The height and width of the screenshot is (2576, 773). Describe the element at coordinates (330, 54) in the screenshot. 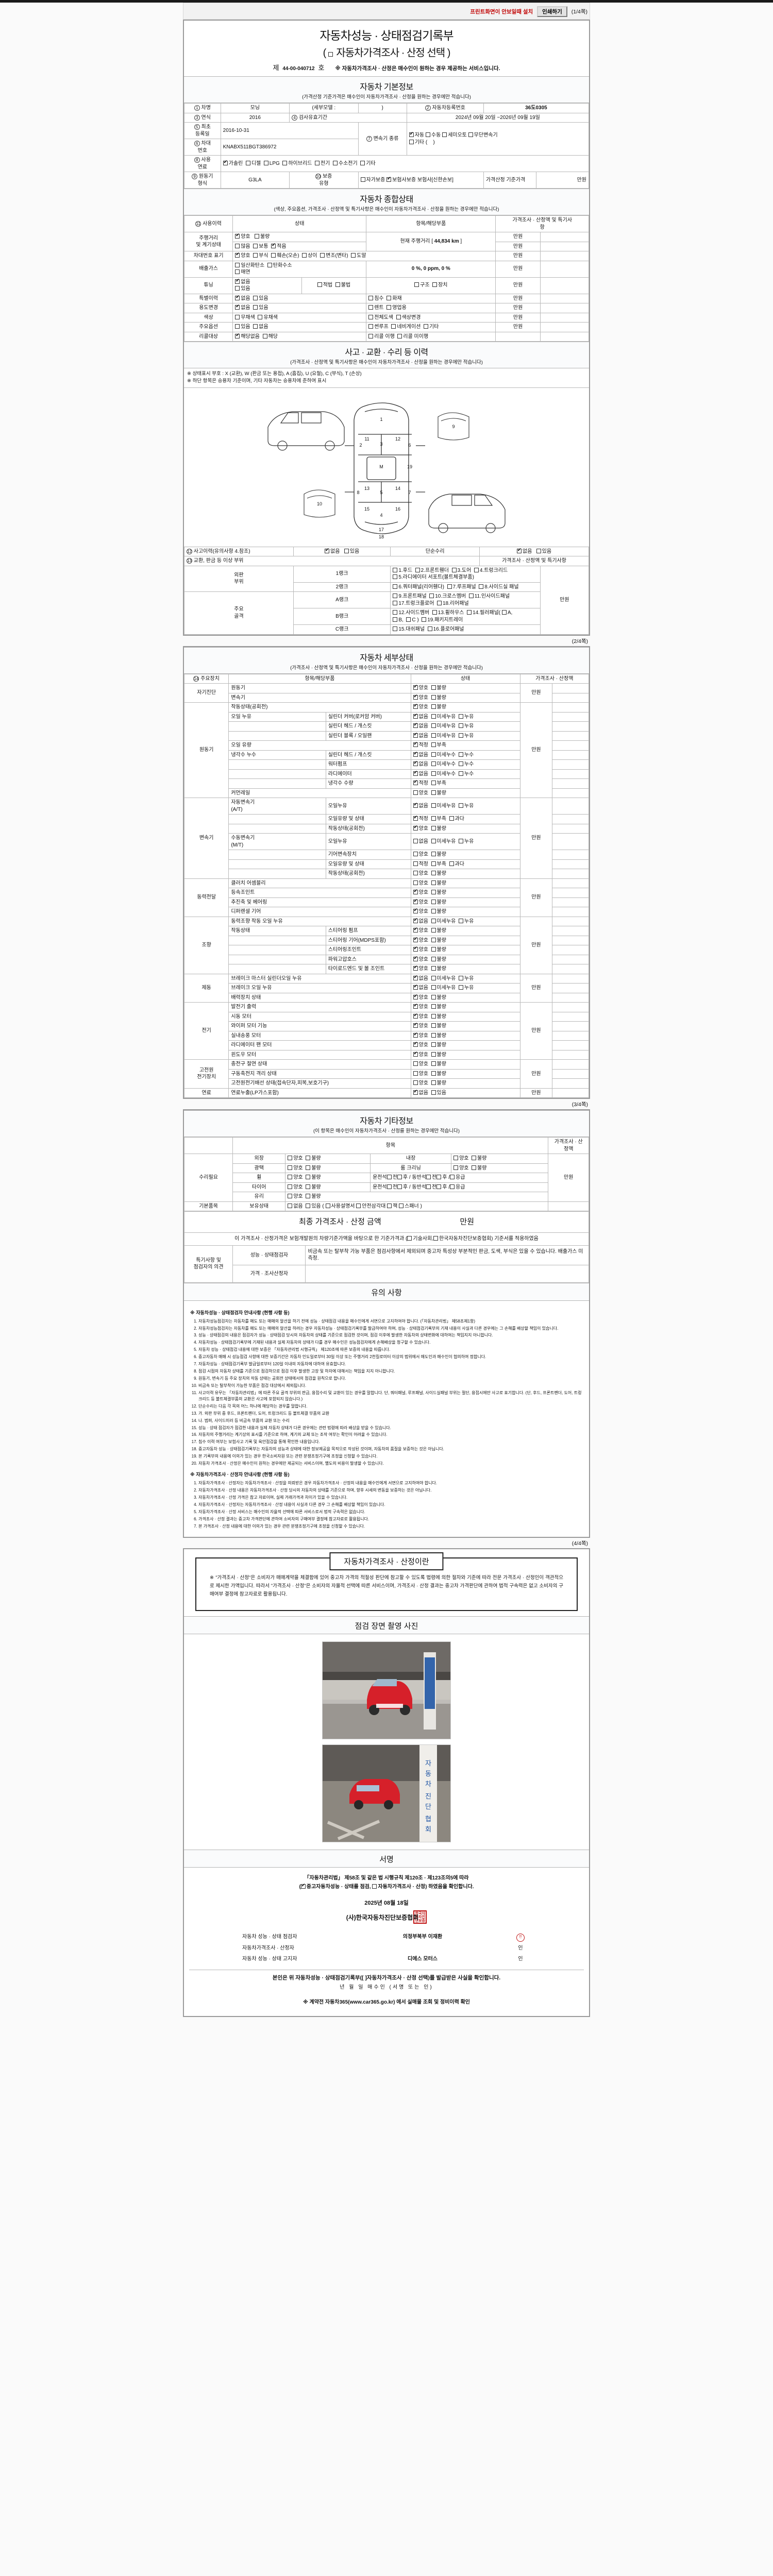

I see `price-survey-checkbox` at that location.